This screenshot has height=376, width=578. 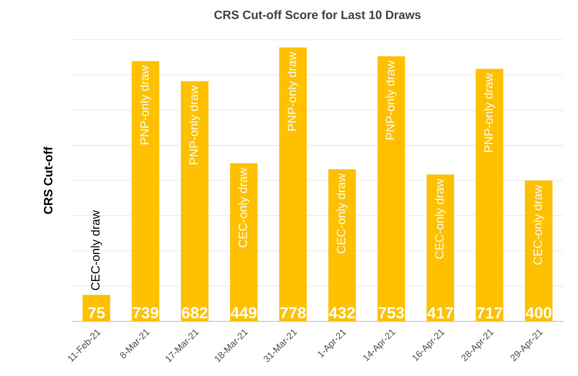 What do you see at coordinates (391, 312) in the screenshot?
I see `data-label: 753` at bounding box center [391, 312].